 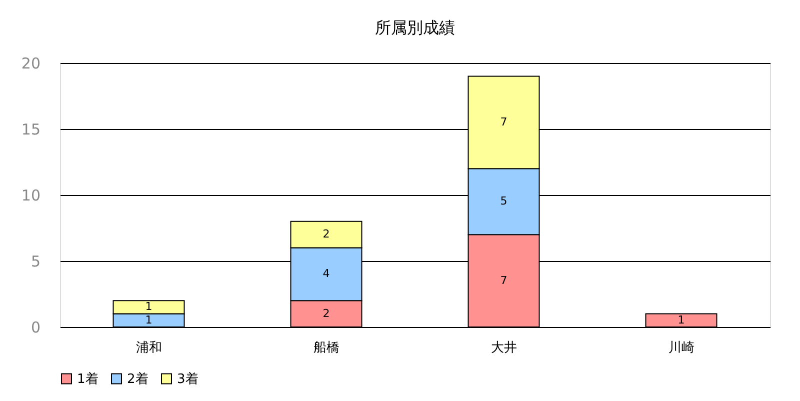 I want to click on legend-label: 2着, so click(x=137, y=378).